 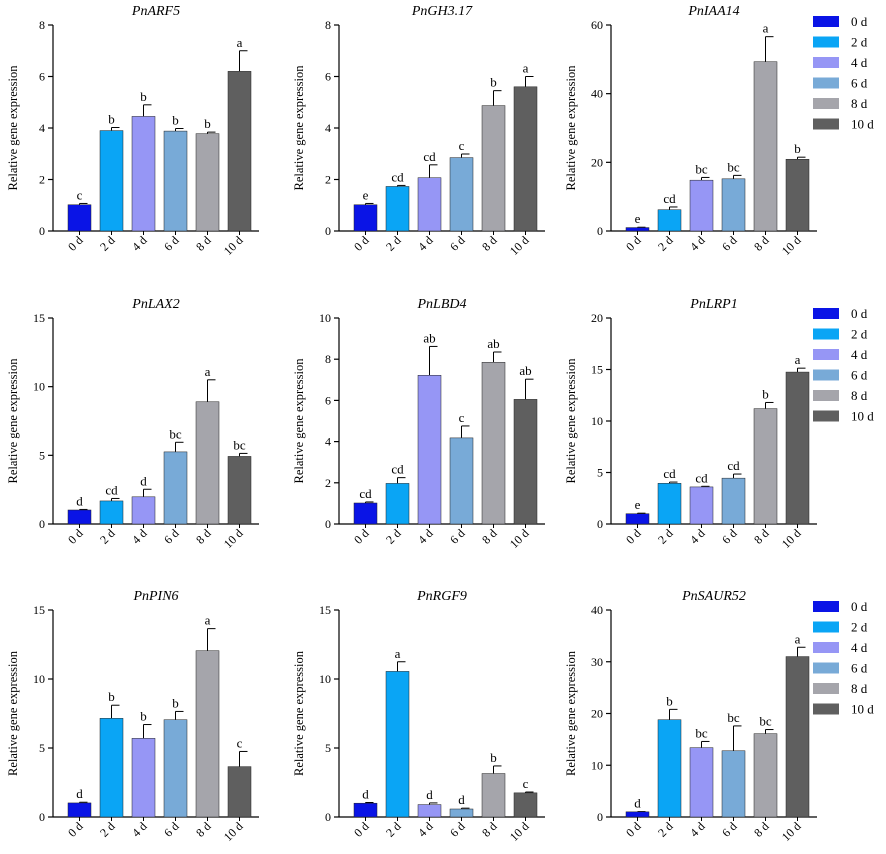 What do you see at coordinates (862, 124) in the screenshot?
I see `legend-label: 10 d` at bounding box center [862, 124].